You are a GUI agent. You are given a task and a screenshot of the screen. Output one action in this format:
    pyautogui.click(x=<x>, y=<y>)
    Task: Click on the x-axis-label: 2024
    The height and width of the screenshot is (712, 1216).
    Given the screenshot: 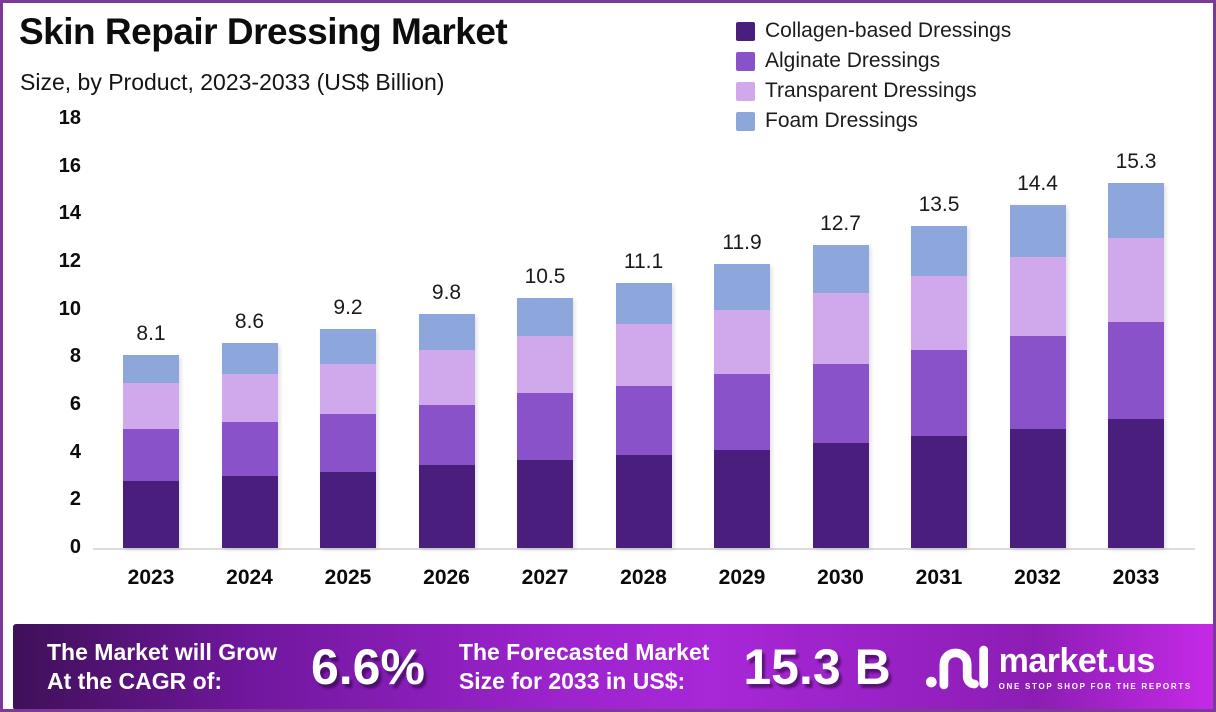 What is the action you would take?
    pyautogui.click(x=249, y=577)
    